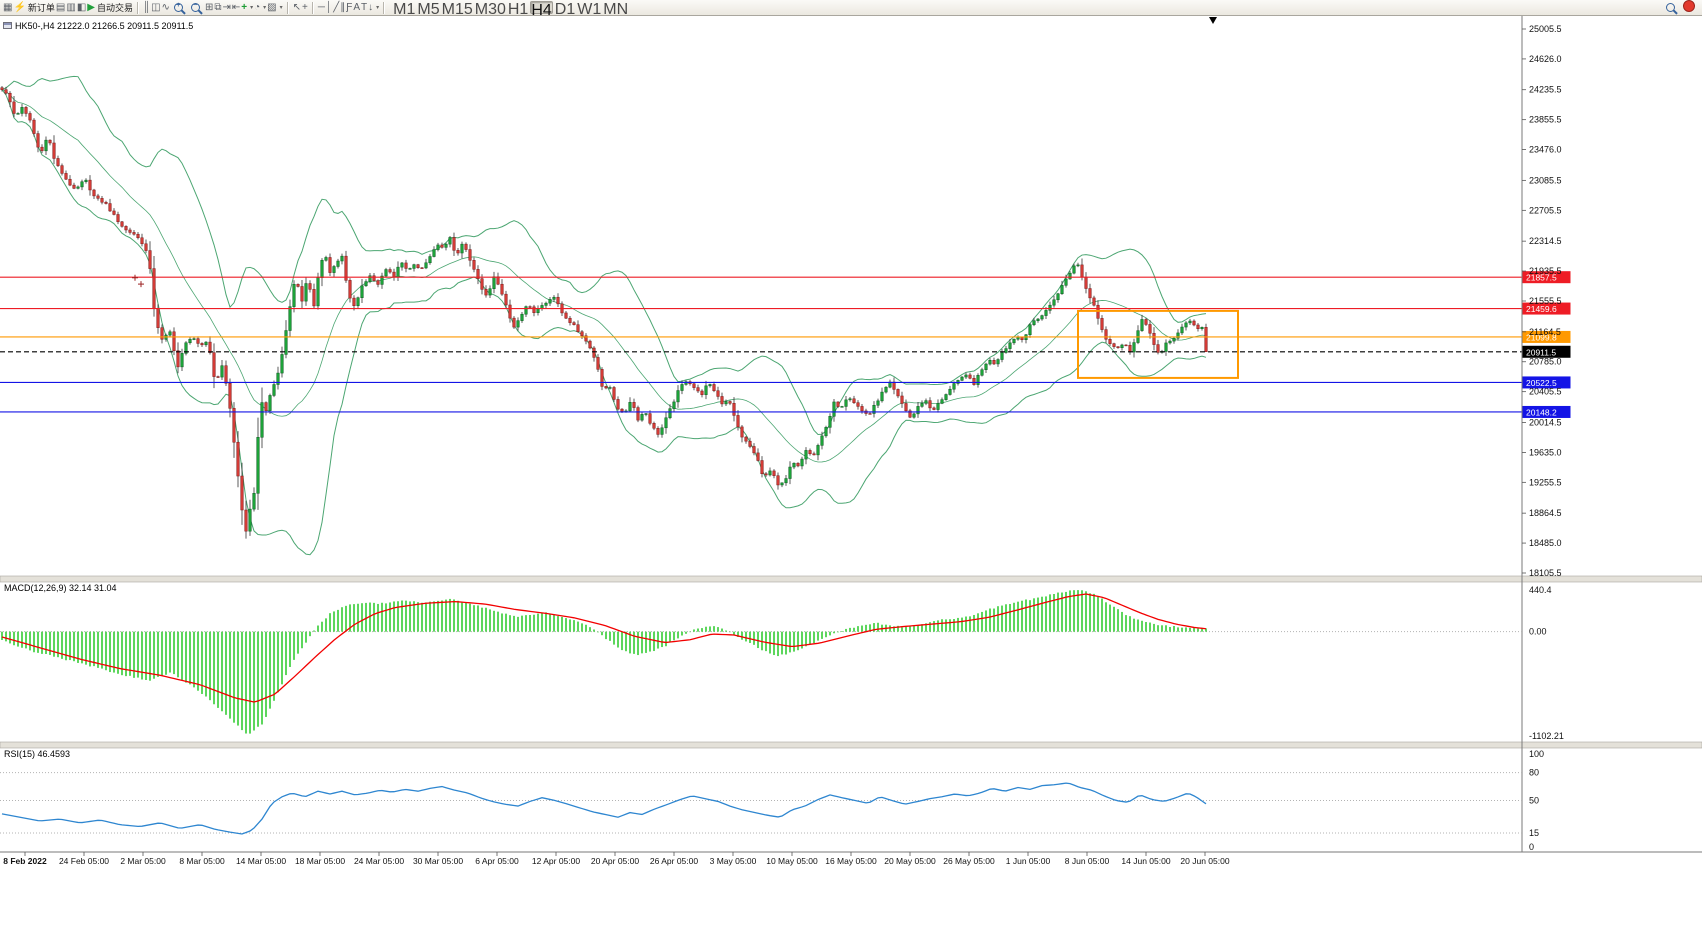  Describe the element at coordinates (179, 8) in the screenshot. I see `zoom-in-icon: +` at that location.